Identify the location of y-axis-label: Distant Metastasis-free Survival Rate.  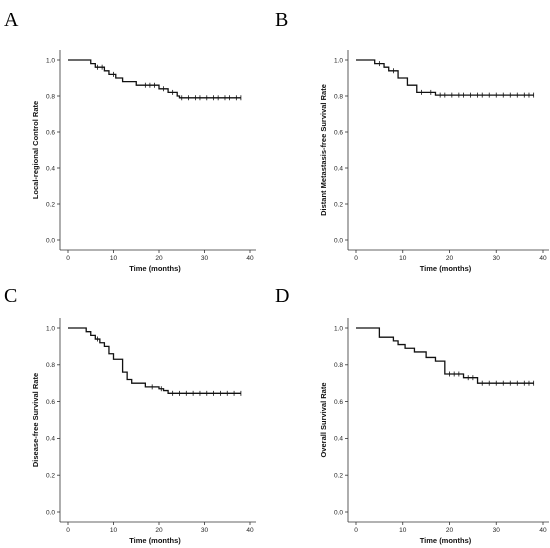
(323, 150).